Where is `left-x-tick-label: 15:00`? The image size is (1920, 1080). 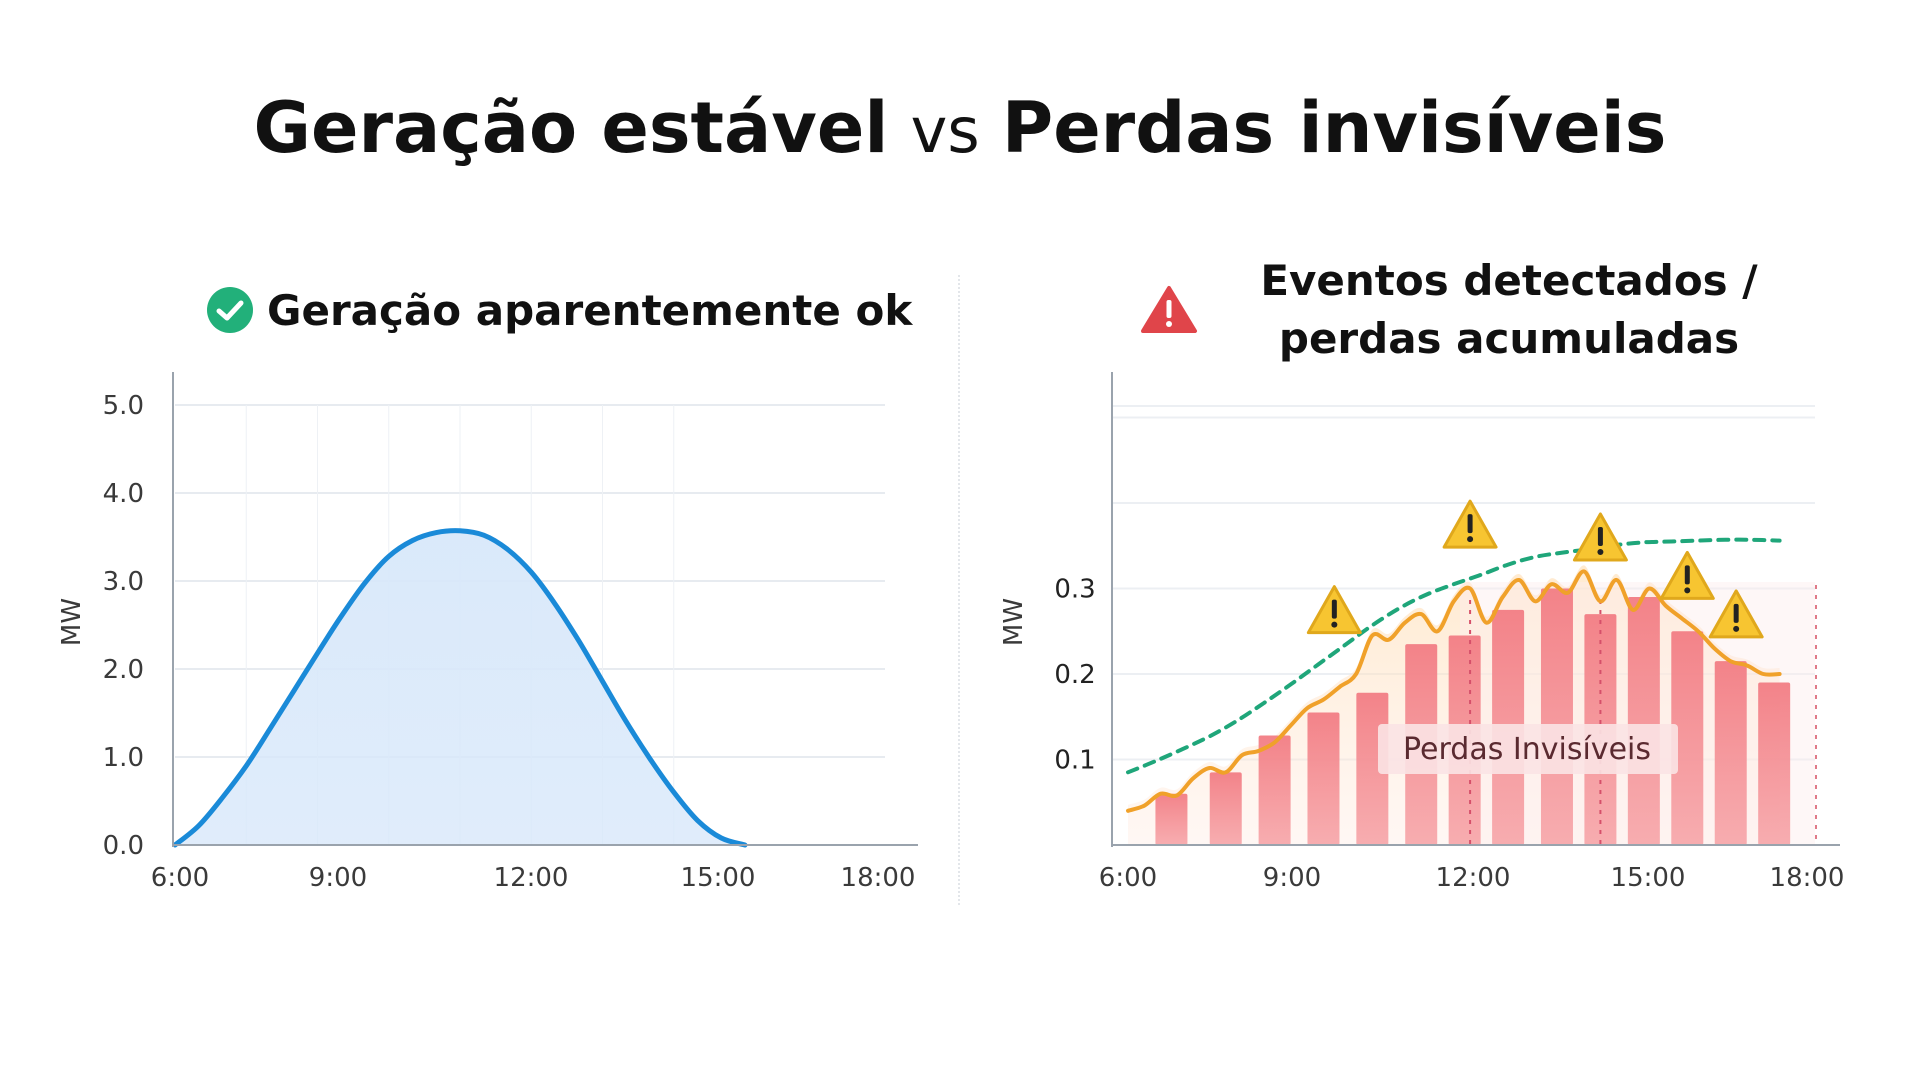
left-x-tick-label: 15:00 is located at coordinates (718, 878).